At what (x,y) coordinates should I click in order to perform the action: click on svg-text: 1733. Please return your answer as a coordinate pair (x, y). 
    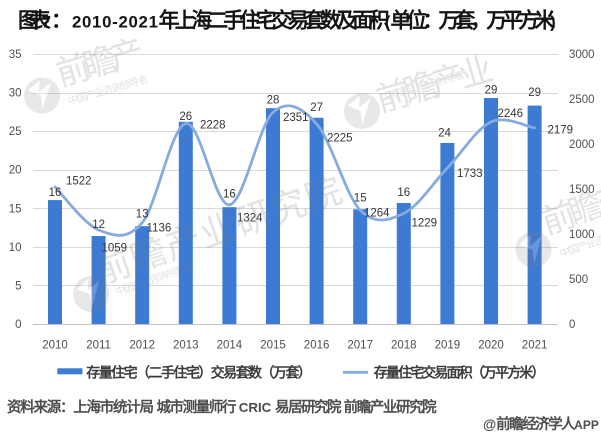
    Looking at the image, I should click on (470, 174).